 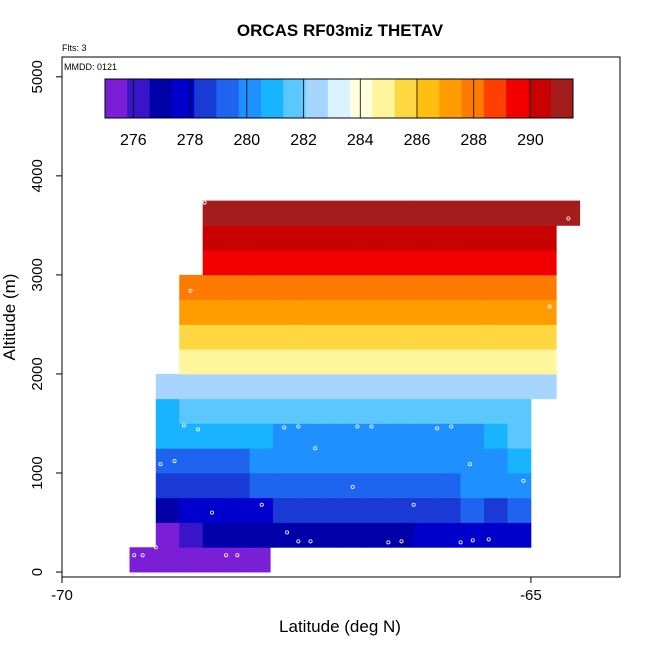 What do you see at coordinates (37, 472) in the screenshot?
I see `y-tick-label: 1000` at bounding box center [37, 472].